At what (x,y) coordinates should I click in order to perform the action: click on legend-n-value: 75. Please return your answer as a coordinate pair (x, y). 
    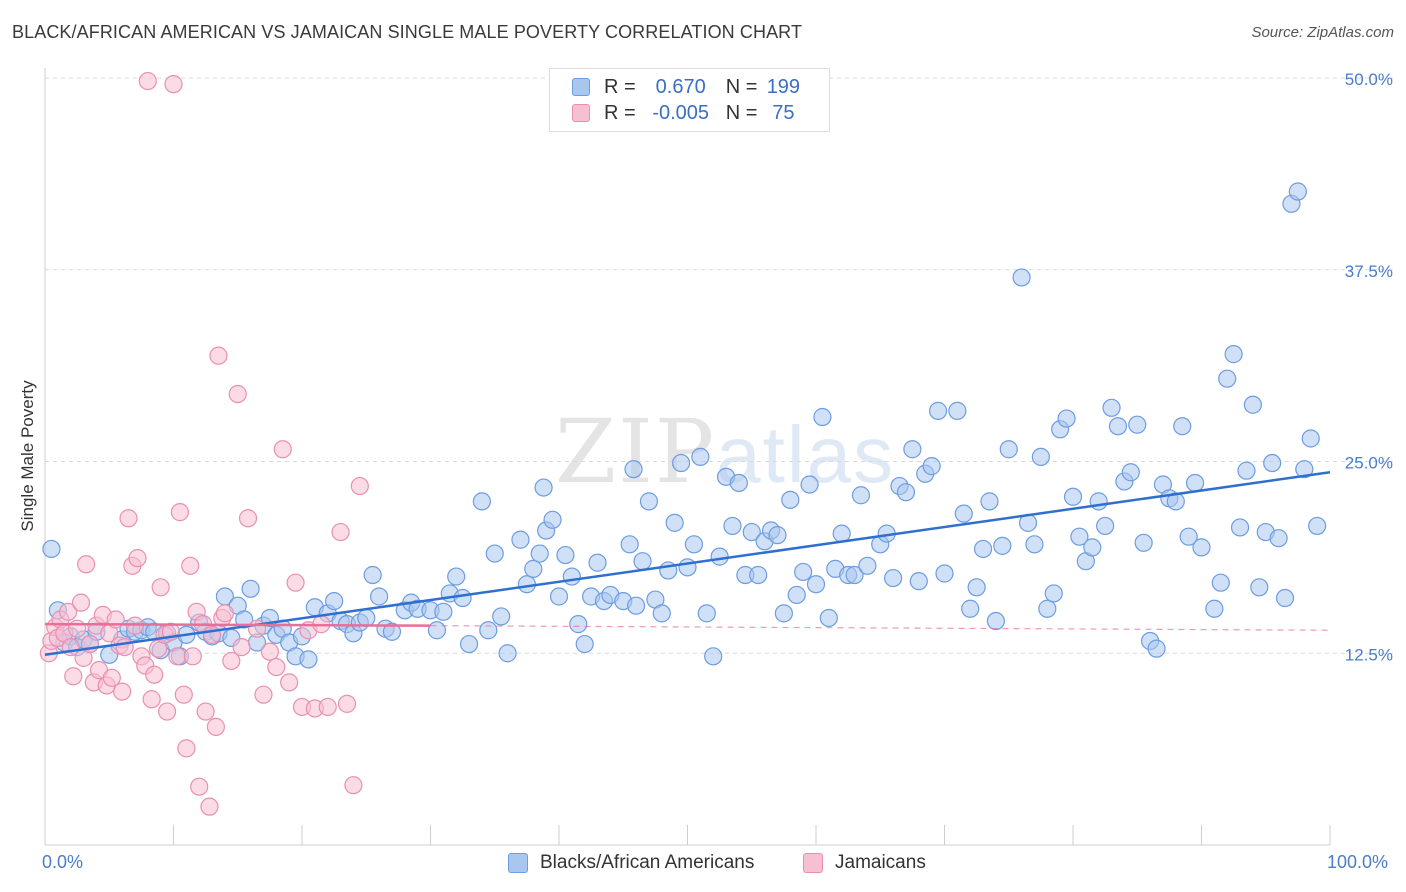
    Looking at the image, I should click on (783, 112).